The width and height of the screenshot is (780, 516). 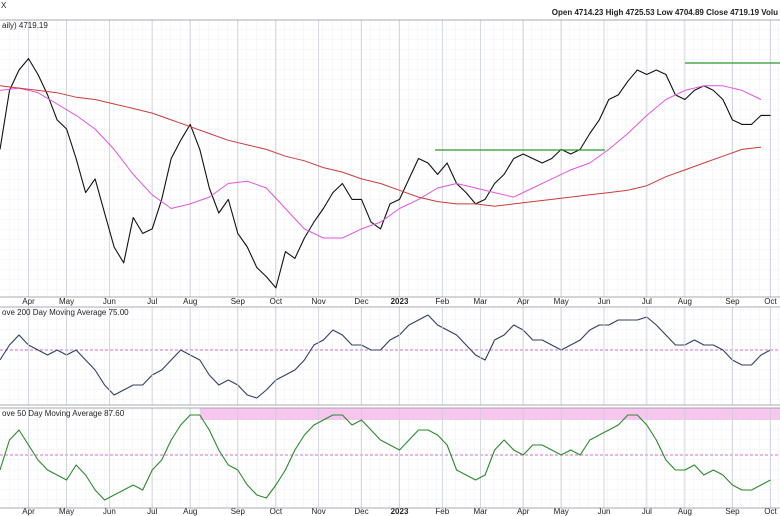 I want to click on symbol: X, so click(x=4, y=5).